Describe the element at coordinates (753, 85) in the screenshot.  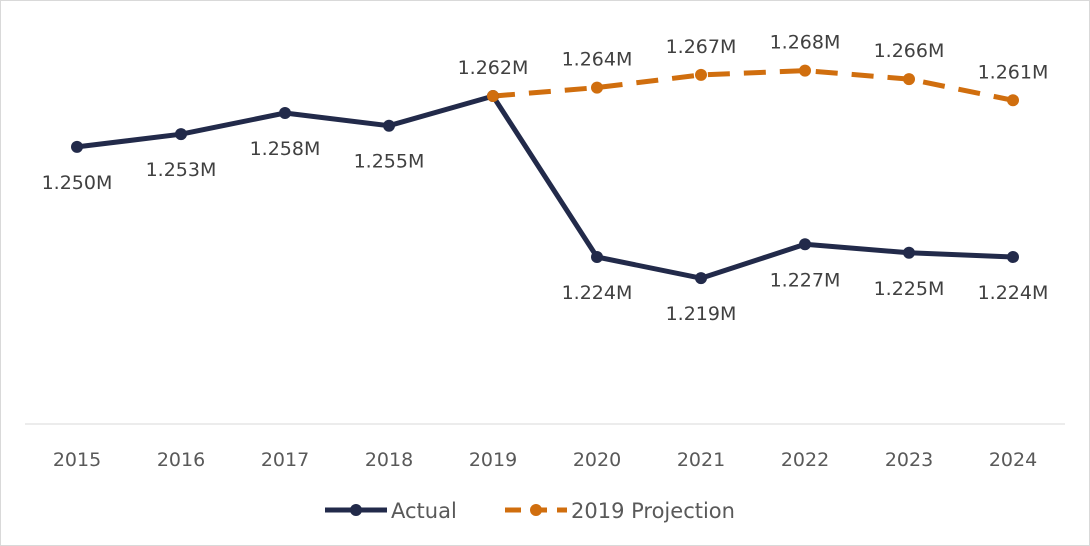
I see `series-line-projection` at that location.